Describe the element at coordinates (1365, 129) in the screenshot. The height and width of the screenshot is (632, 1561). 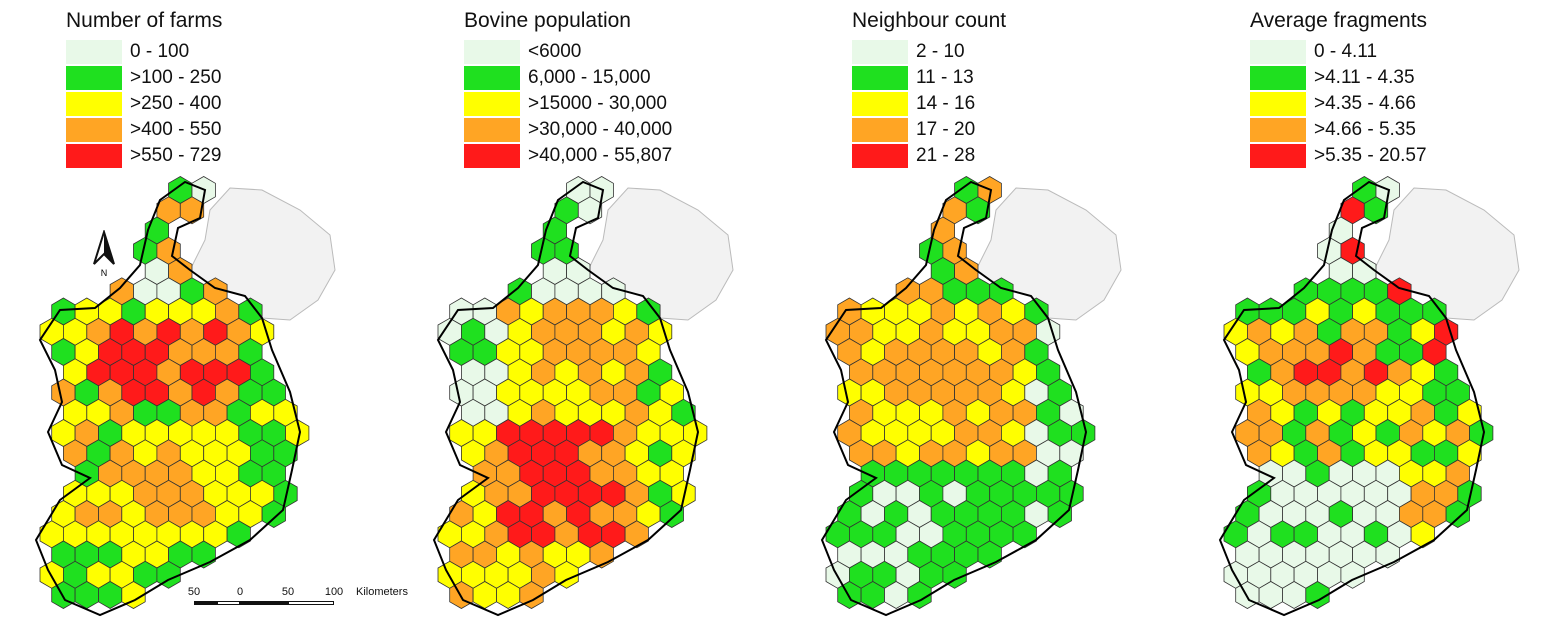
I see `legend-label: >4.66 - 5.35` at that location.